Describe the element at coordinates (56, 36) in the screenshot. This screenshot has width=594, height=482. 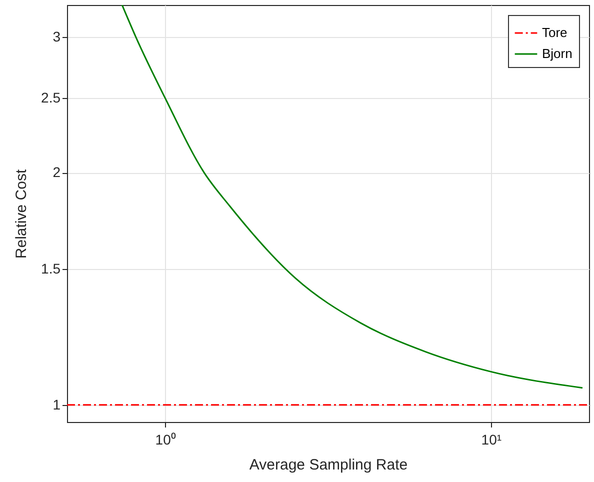
I see `y-tick-label: 3` at that location.